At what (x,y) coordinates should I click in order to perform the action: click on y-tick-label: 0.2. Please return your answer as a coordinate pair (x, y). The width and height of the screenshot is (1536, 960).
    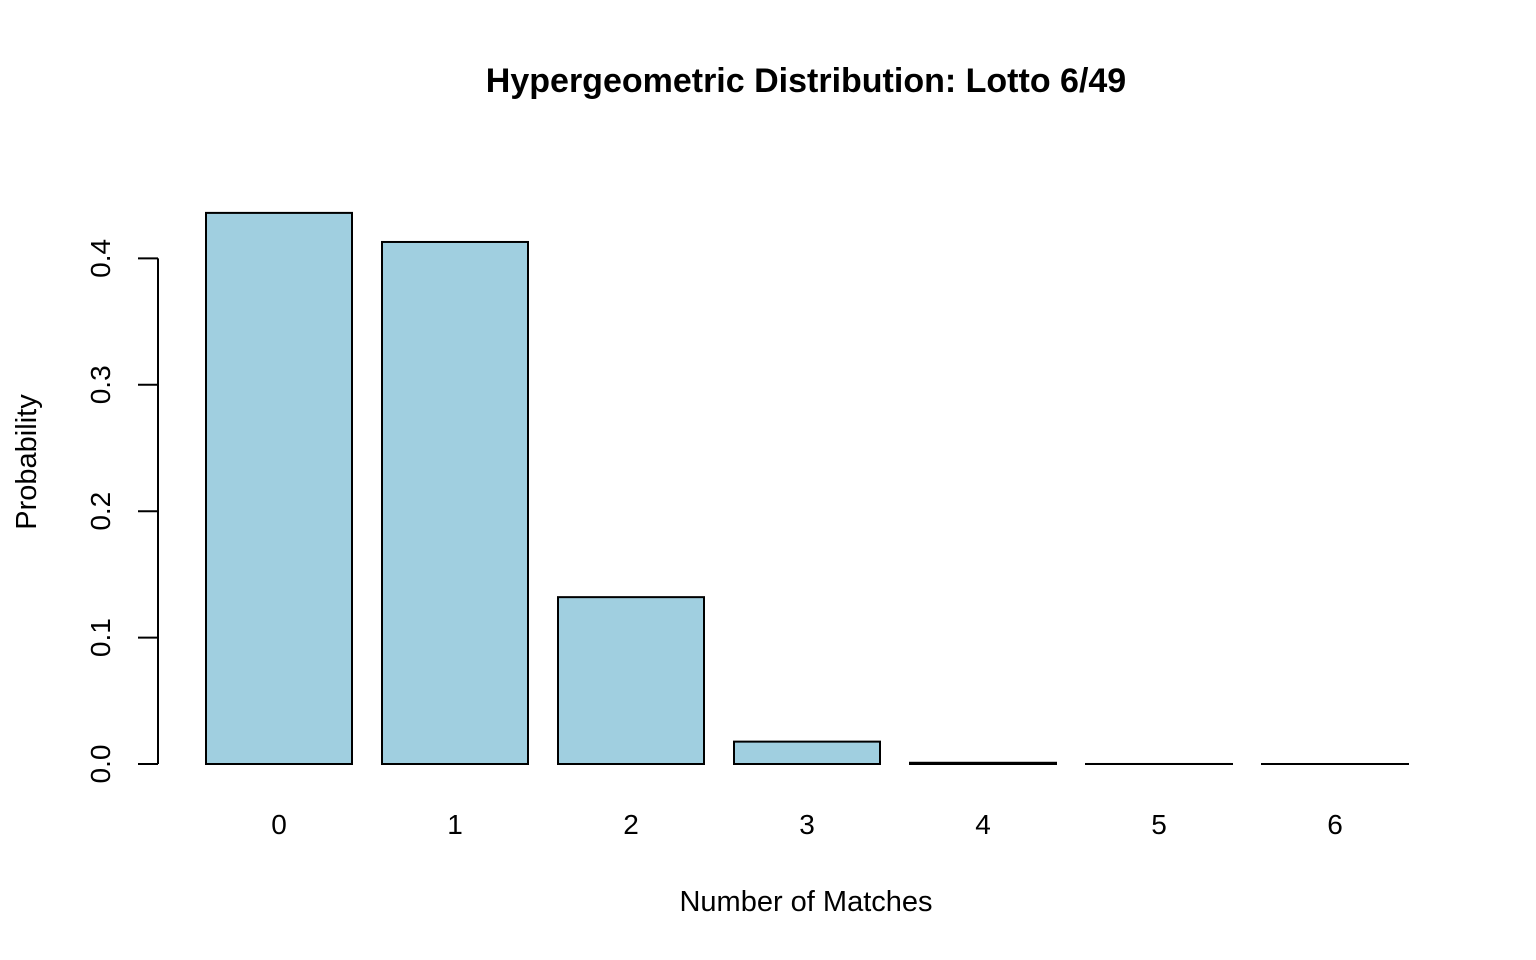
    Looking at the image, I should click on (100, 511).